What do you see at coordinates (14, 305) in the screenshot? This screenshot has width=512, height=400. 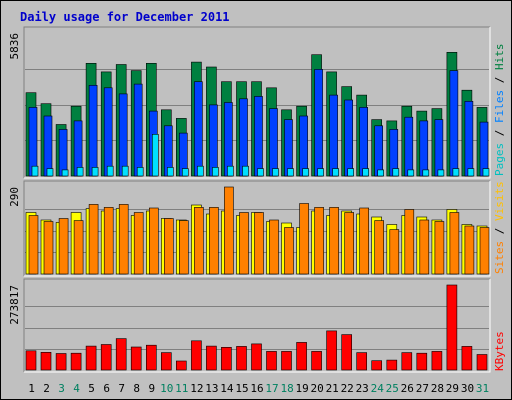 I see `panel-max-label: 273817` at bounding box center [14, 305].